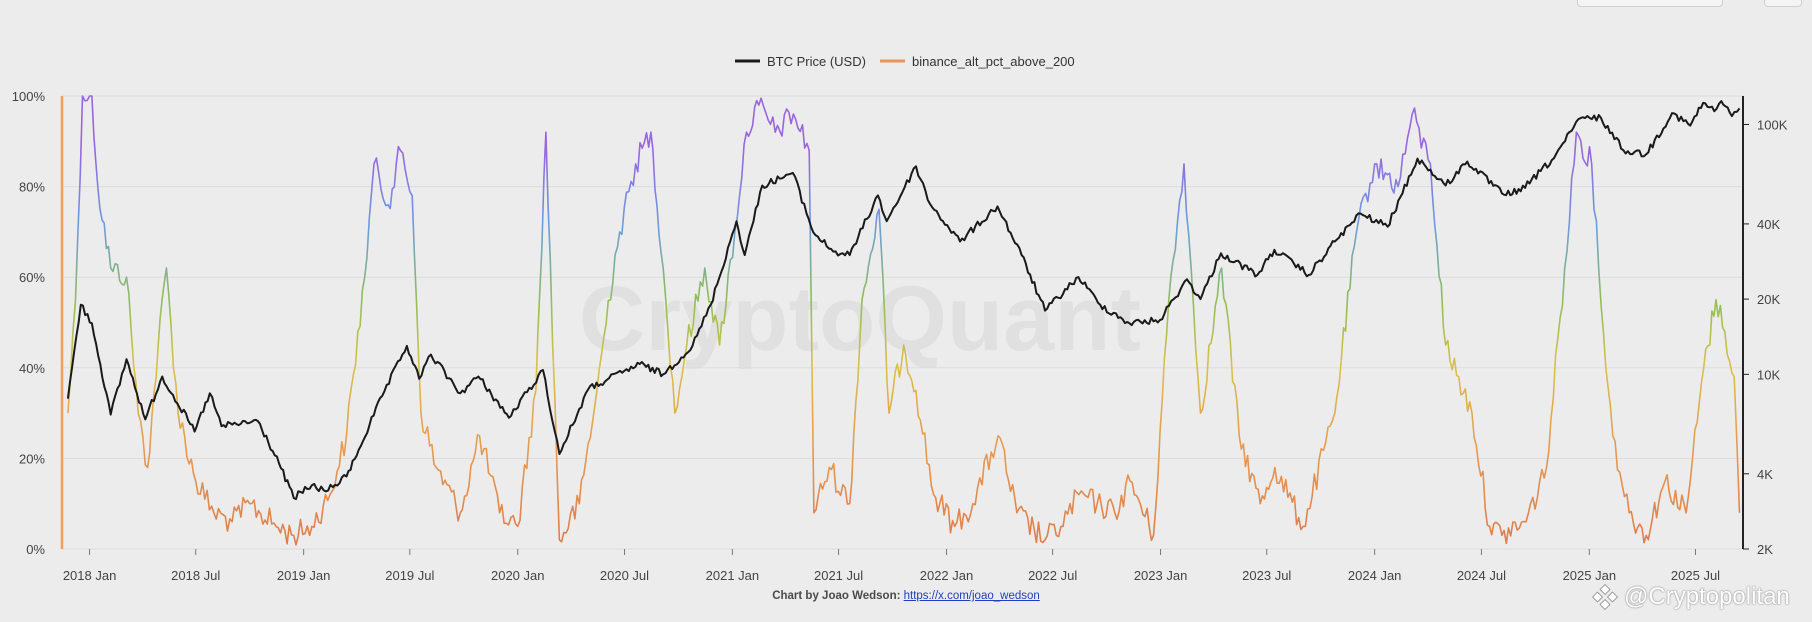 The image size is (1812, 622). Describe the element at coordinates (860, 319) in the screenshot. I see `watermark: CryptoQuant` at that location.